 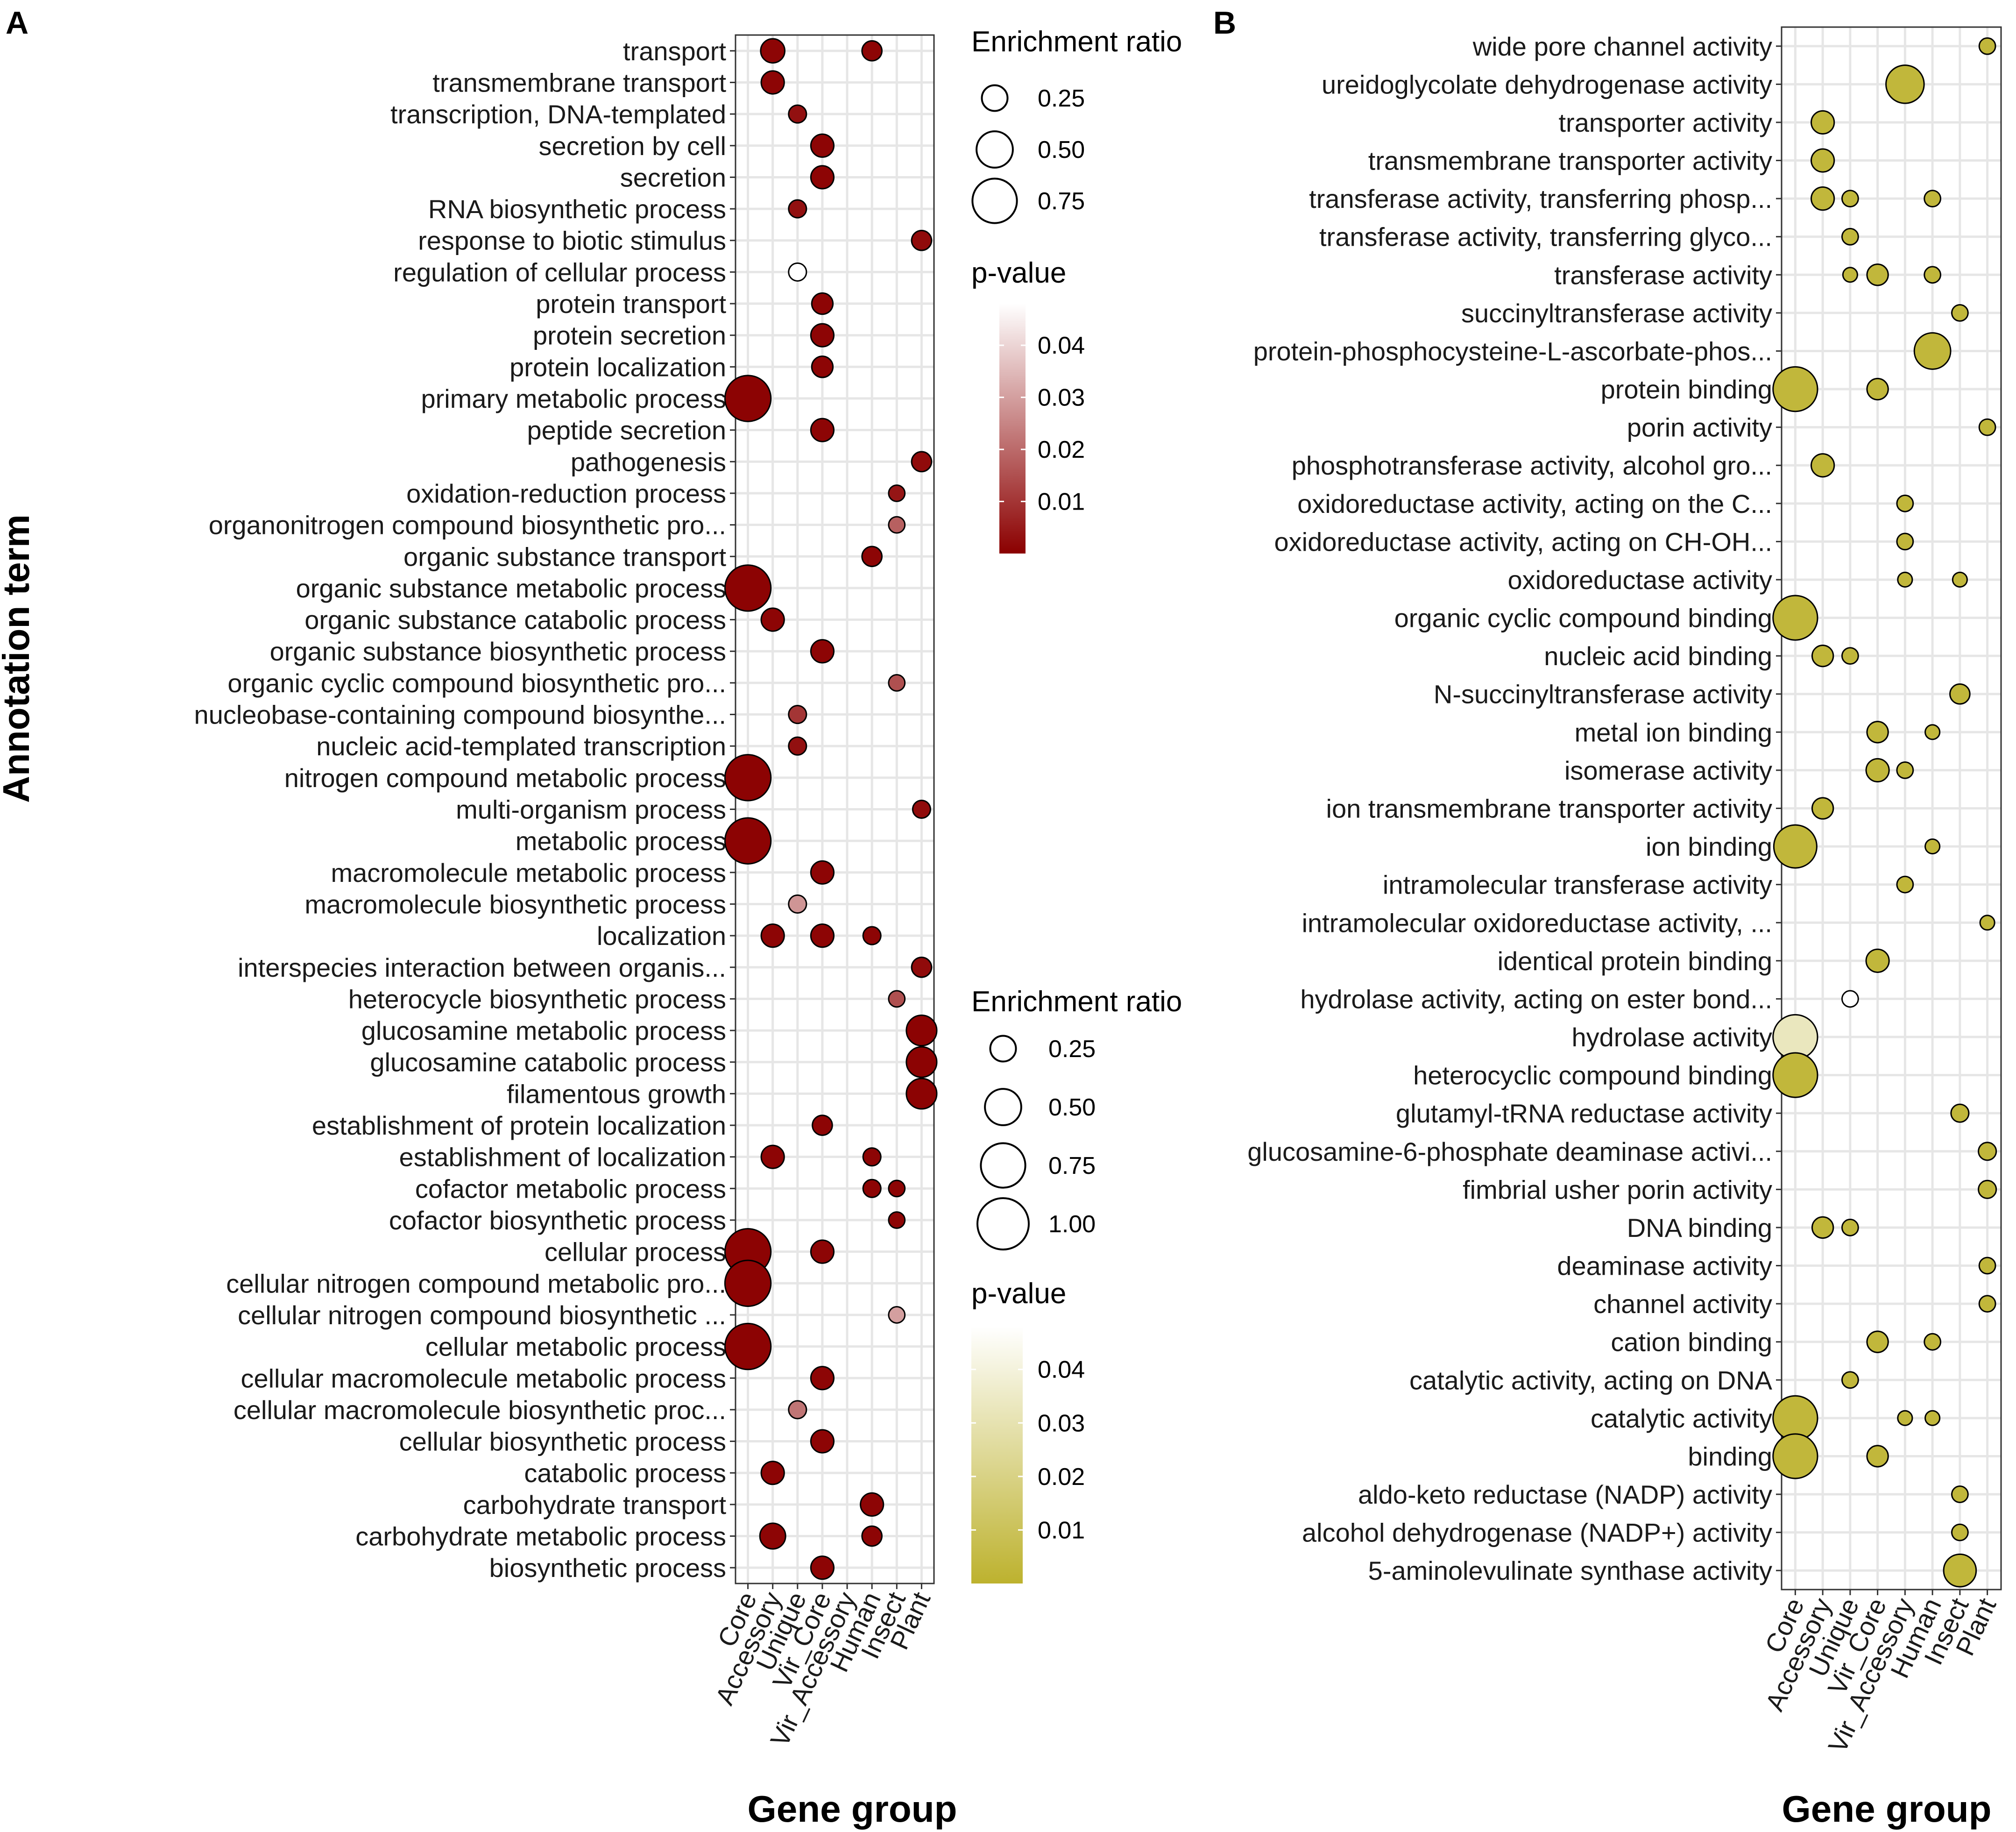 What do you see at coordinates (797, 1410) in the screenshot?
I see `panel-a-point-cellular-macromolecule-biosynthetic-proc-unique` at bounding box center [797, 1410].